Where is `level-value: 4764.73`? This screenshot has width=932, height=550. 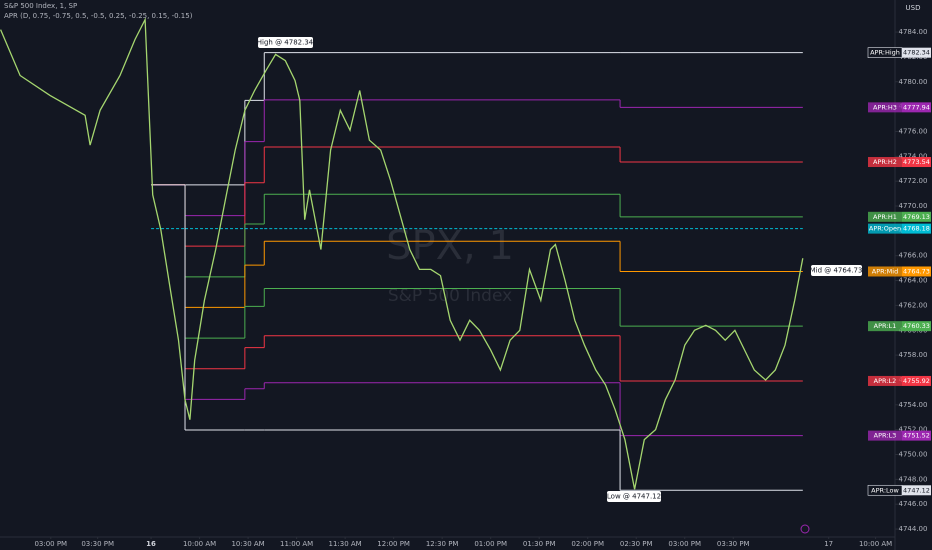
level-value: 4764.73 is located at coordinates (916, 271).